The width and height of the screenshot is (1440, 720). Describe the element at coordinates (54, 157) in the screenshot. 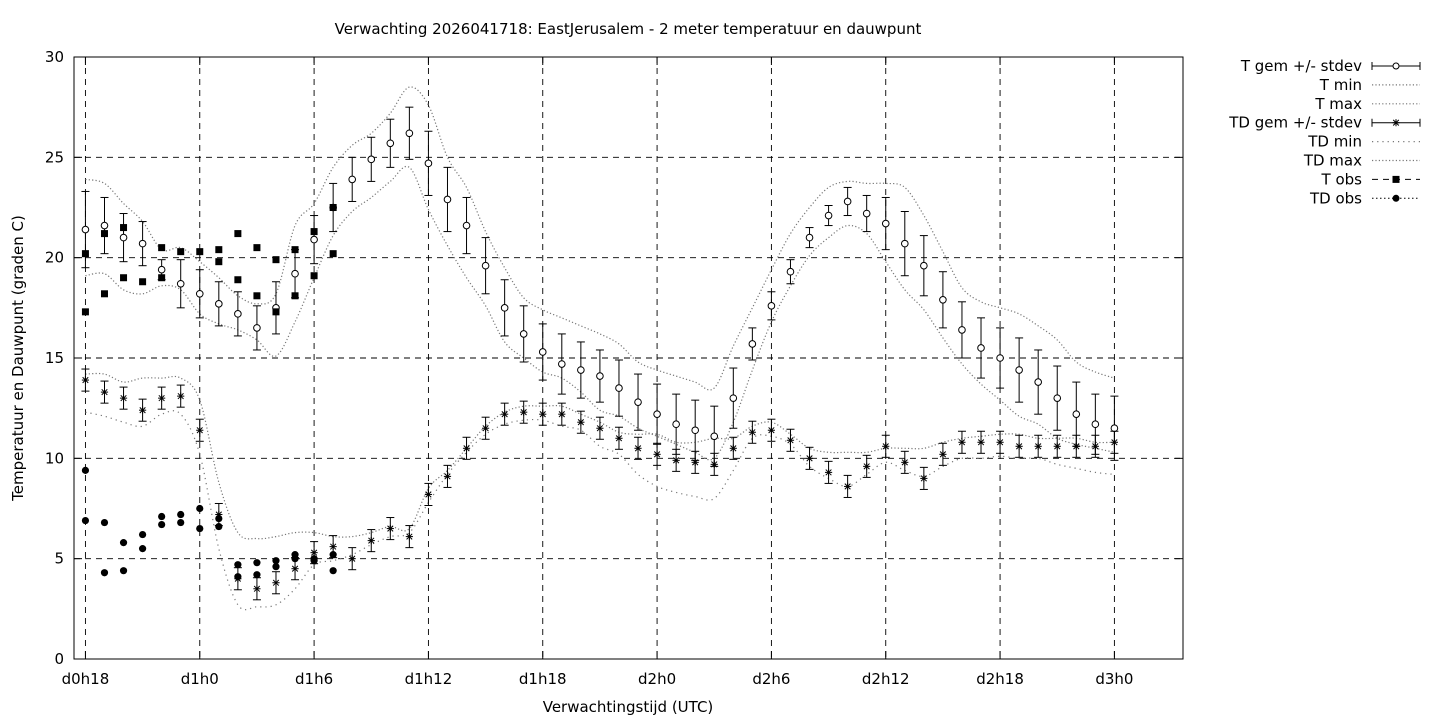

I see `y-tick-label: 25` at that location.